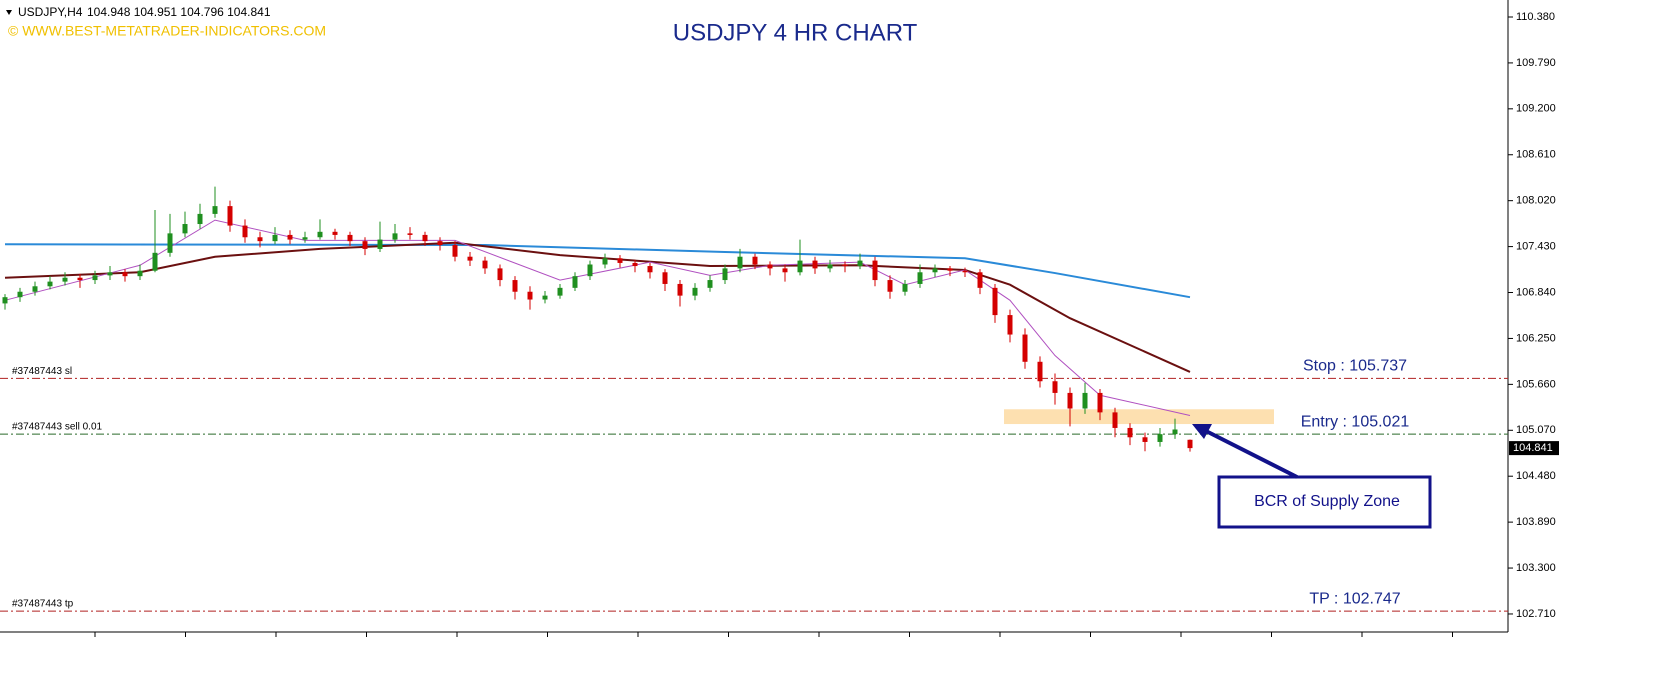 The height and width of the screenshot is (676, 1668). I want to click on order-label: #37487443 sell 0.01, so click(57, 427).